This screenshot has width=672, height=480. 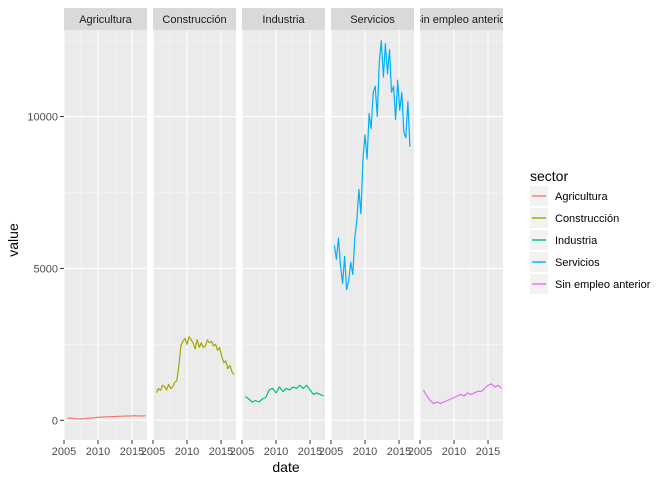 I want to click on facet-panel: Industria 2005 2010 2015, so click(x=277, y=233).